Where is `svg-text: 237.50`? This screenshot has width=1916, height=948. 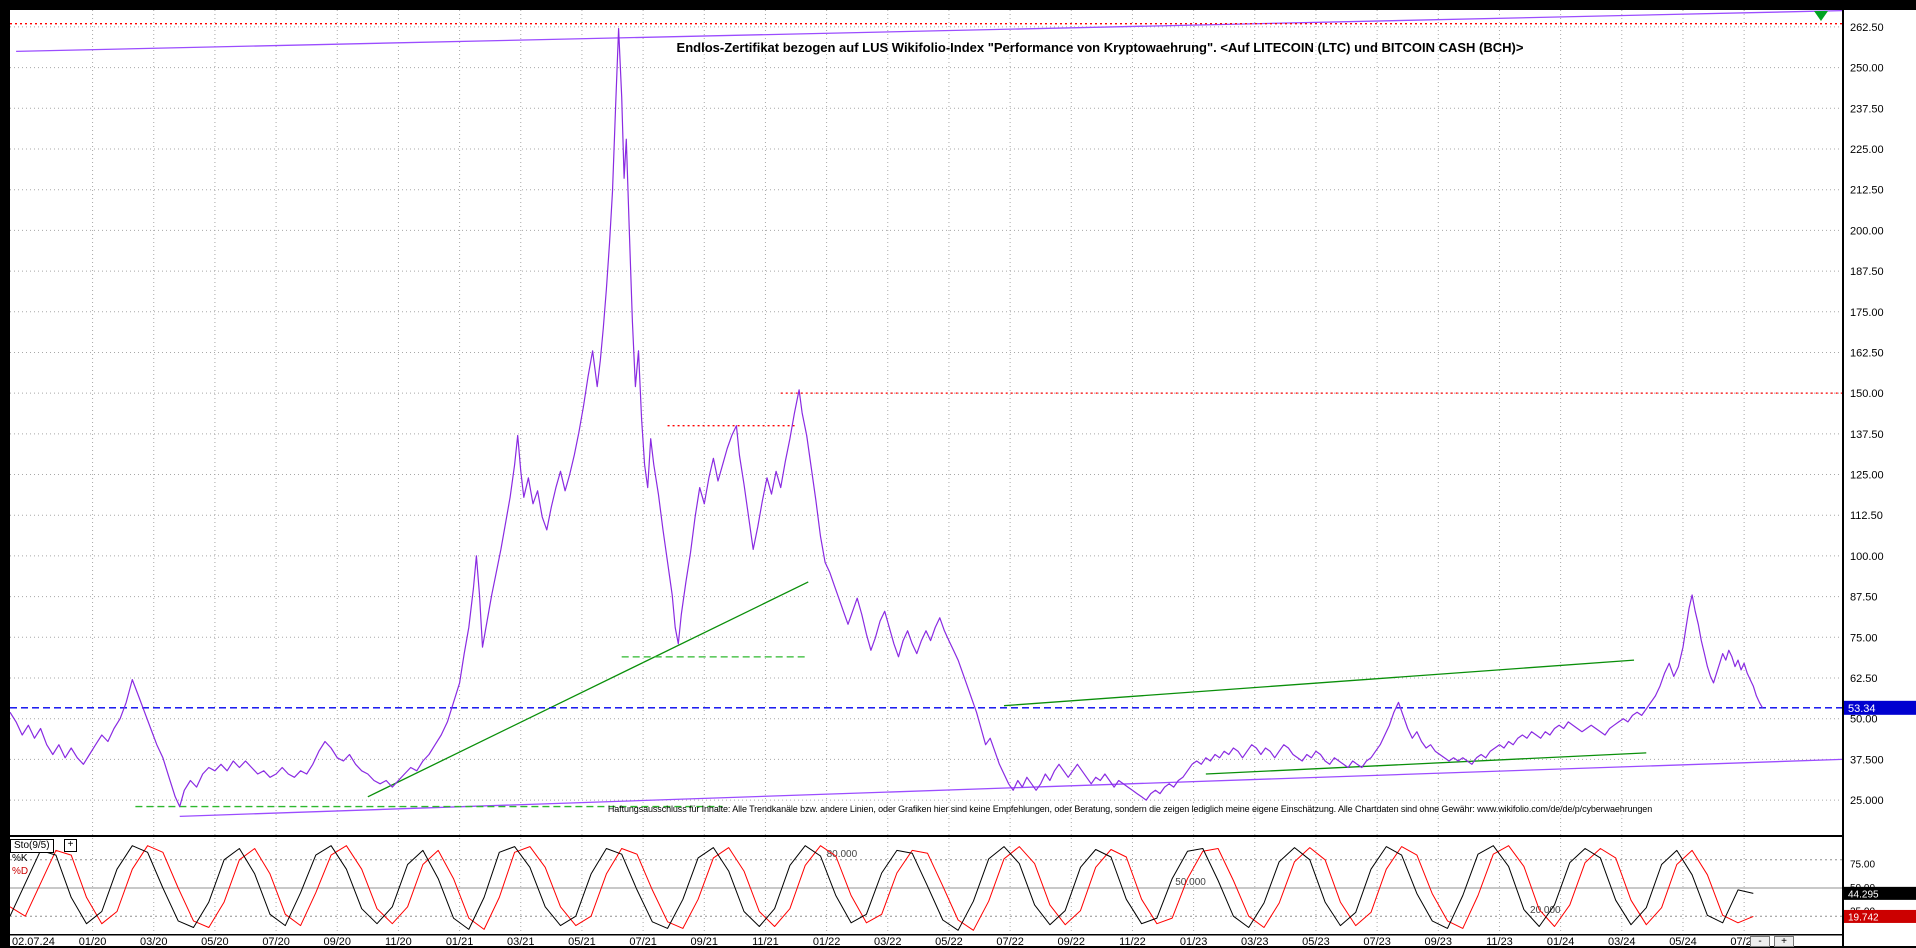 svg-text: 237.50 is located at coordinates (1867, 109).